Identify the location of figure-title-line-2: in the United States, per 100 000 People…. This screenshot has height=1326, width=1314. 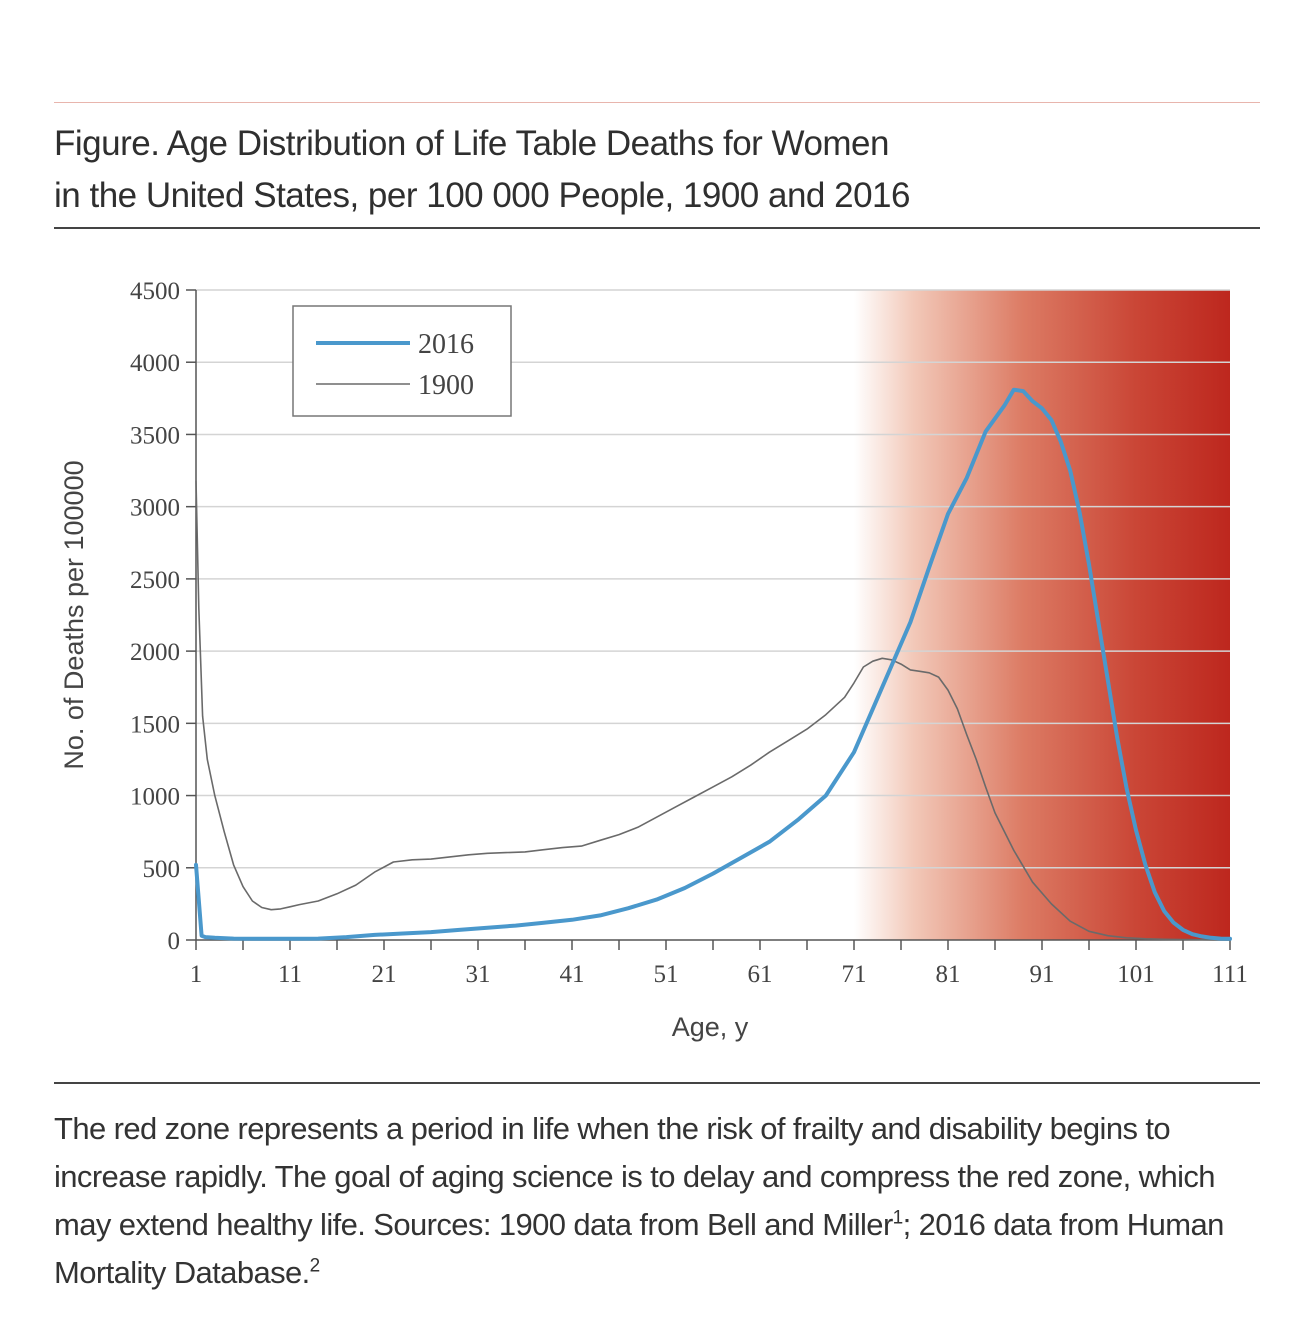
(482, 195).